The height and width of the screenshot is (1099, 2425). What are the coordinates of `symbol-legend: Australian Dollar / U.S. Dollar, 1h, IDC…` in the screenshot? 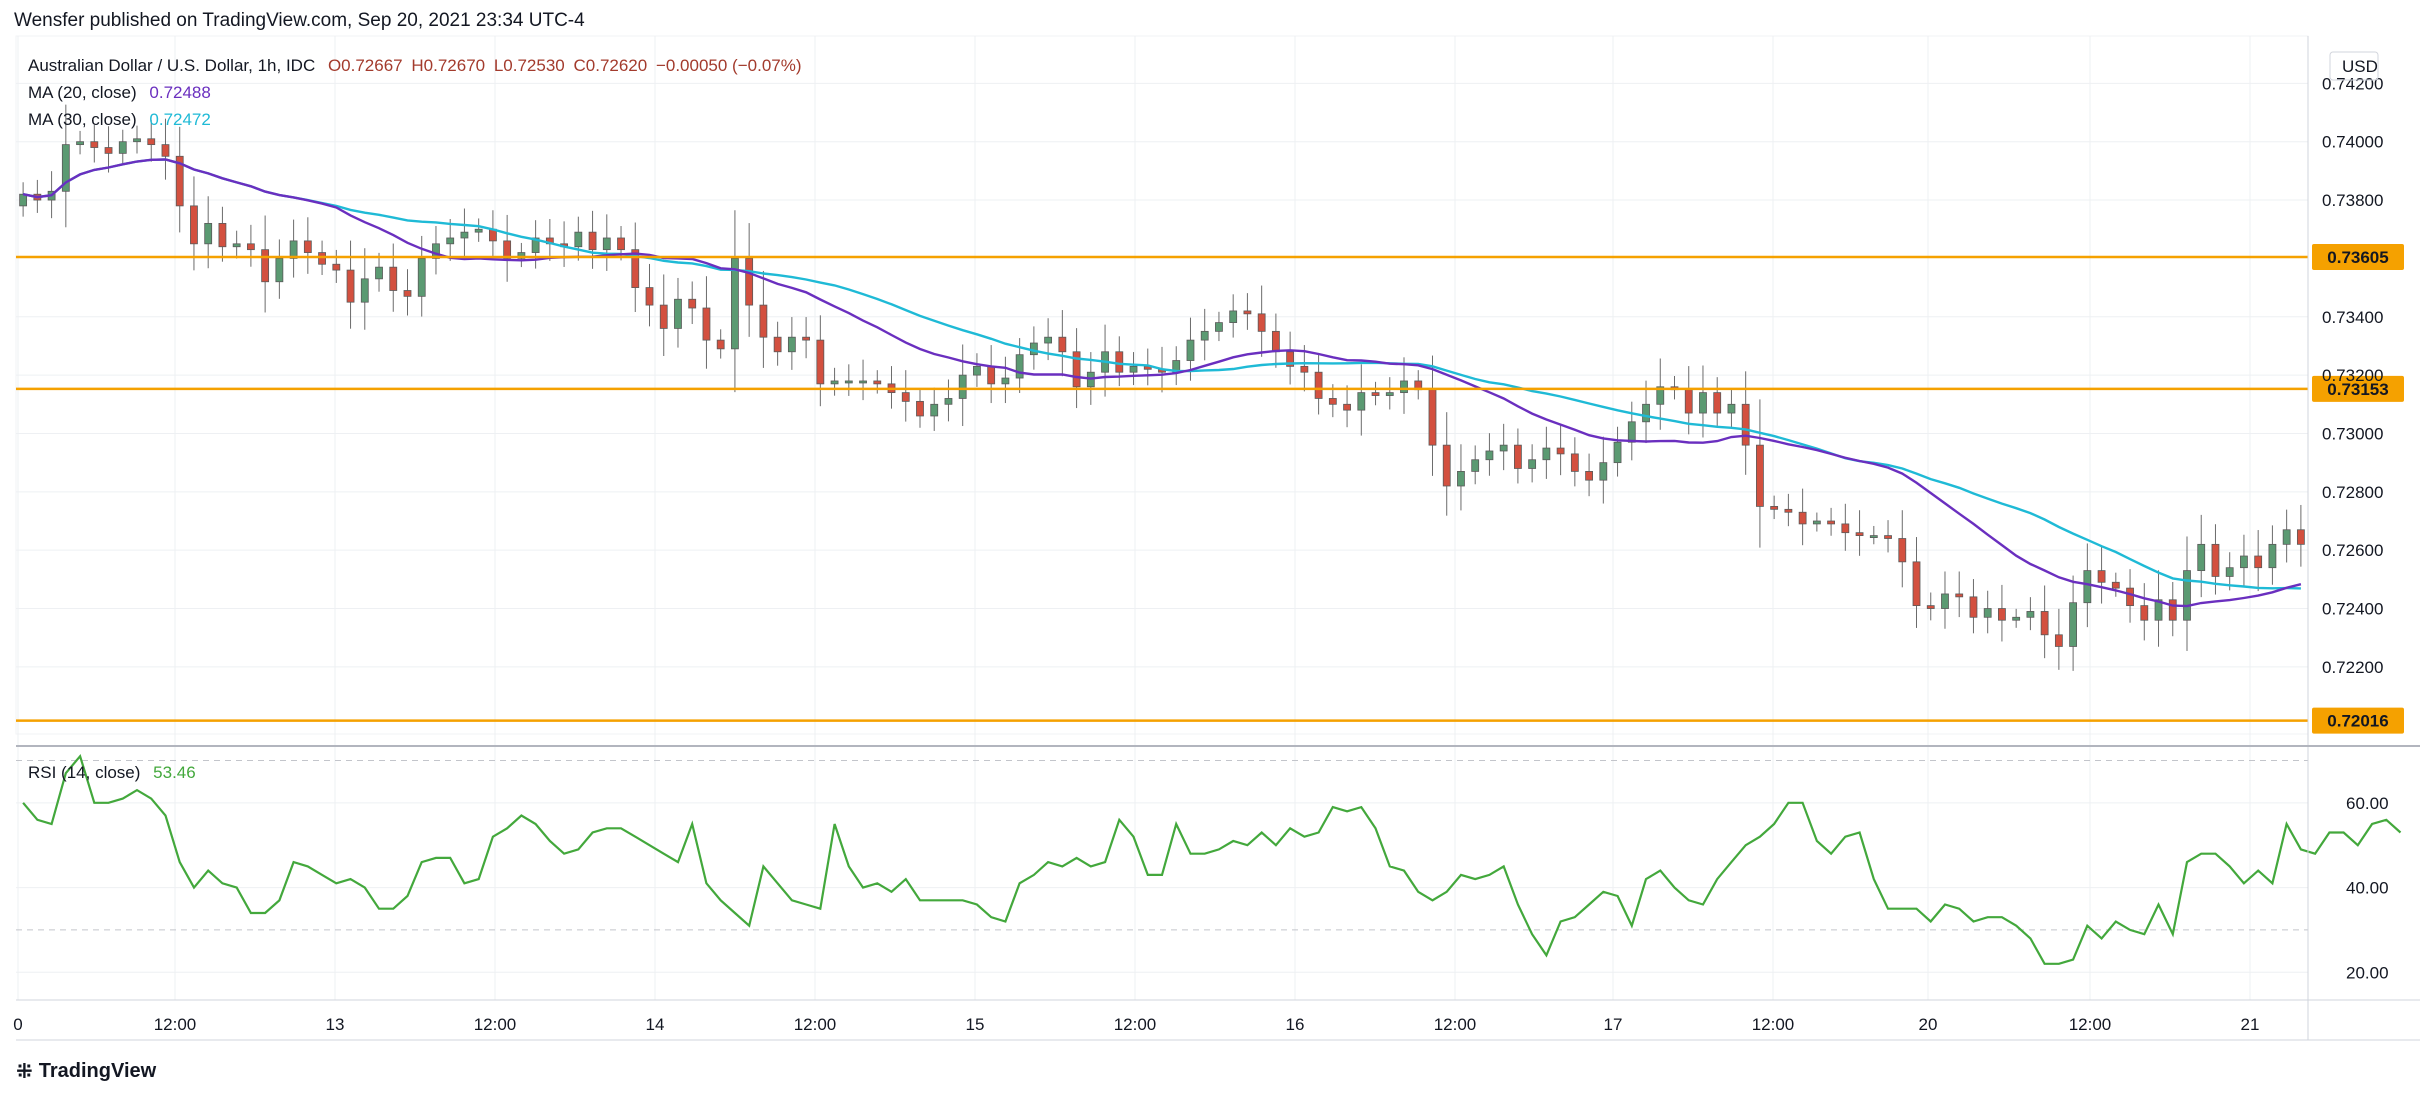 It's located at (419, 66).